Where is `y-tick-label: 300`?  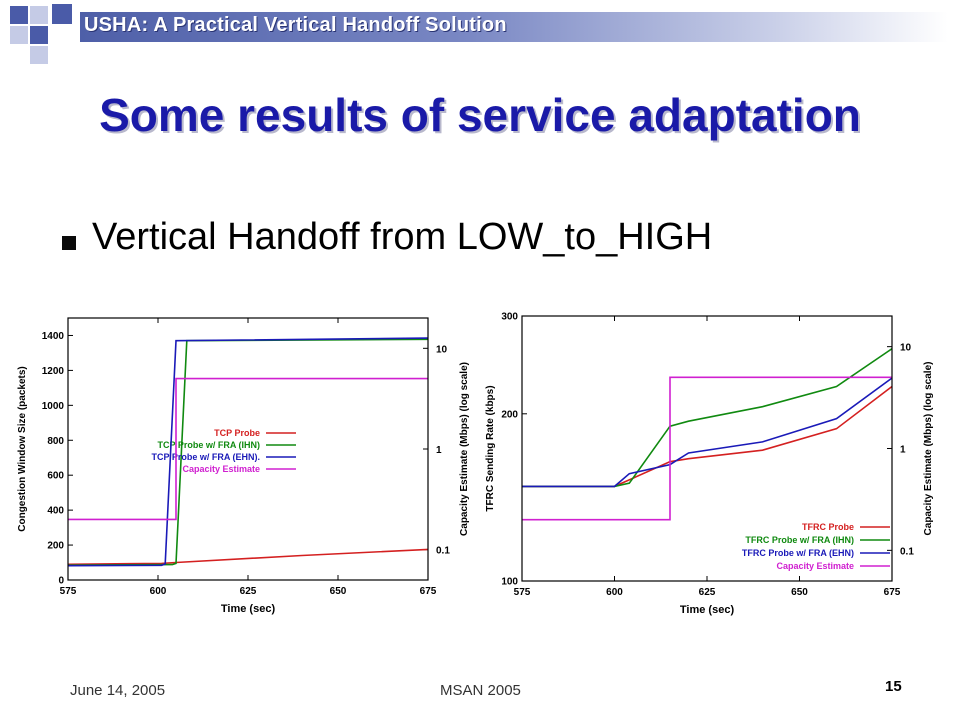
y-tick-label: 300 is located at coordinates (509, 317).